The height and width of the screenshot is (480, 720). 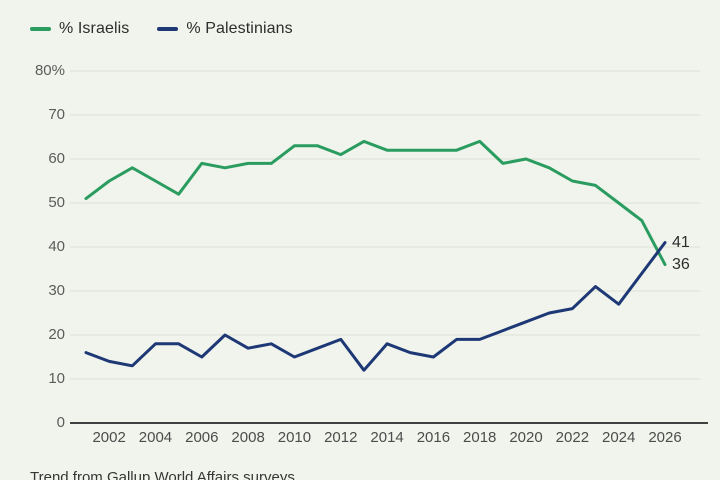 What do you see at coordinates (341, 437) in the screenshot?
I see `x-tick-label: 2012` at bounding box center [341, 437].